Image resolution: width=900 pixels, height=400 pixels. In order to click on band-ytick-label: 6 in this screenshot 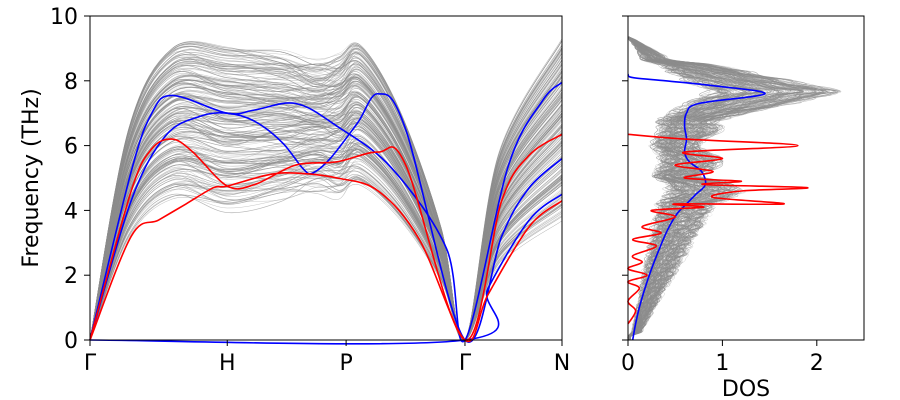, I will do `click(71, 147)`.